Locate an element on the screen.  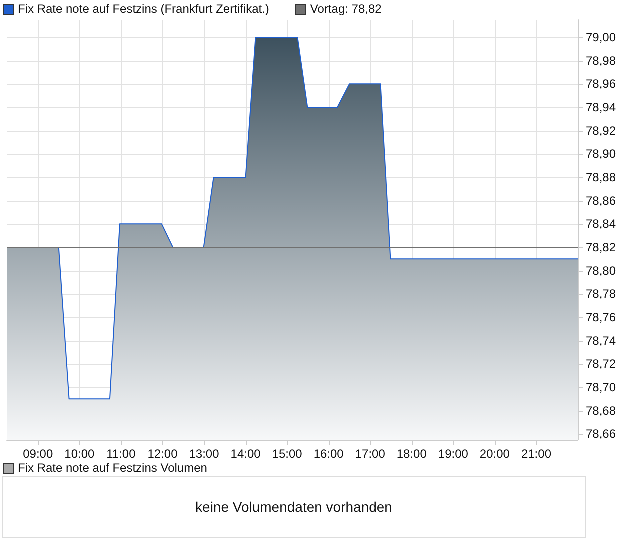
y-tick-label: 78,80 is located at coordinates (601, 271).